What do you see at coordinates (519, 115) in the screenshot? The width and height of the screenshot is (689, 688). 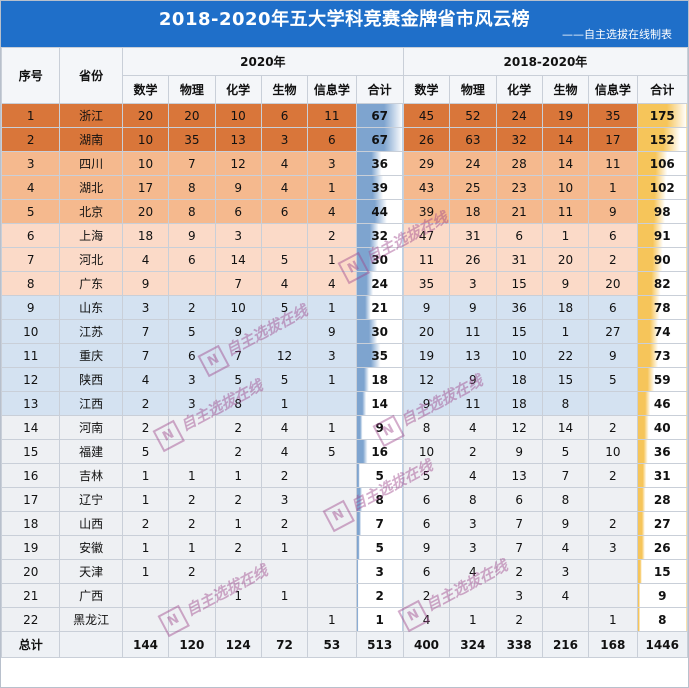 I see `subject-cell: 24` at bounding box center [519, 115].